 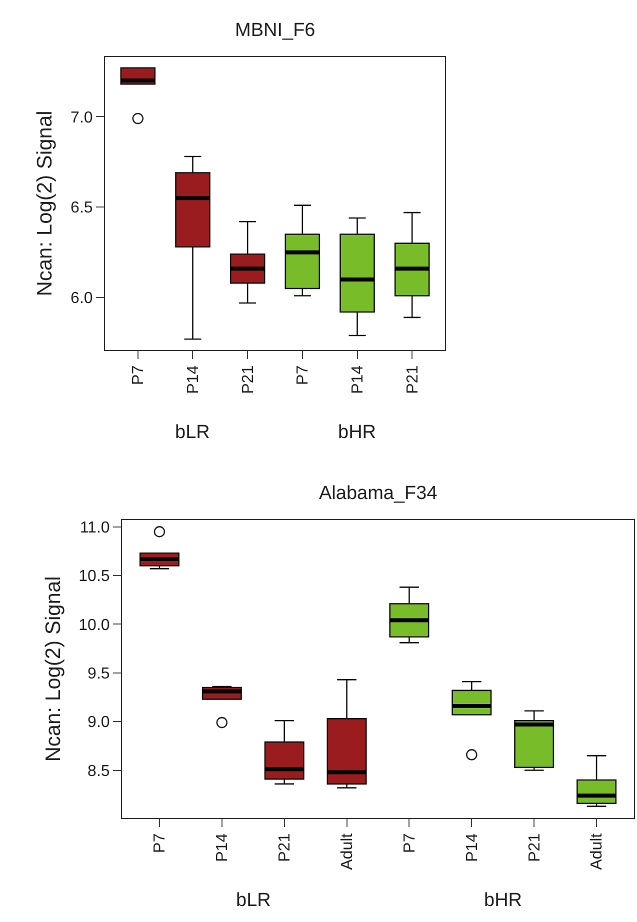 What do you see at coordinates (81, 117) in the screenshot?
I see `y-tick-label: 7.0` at bounding box center [81, 117].